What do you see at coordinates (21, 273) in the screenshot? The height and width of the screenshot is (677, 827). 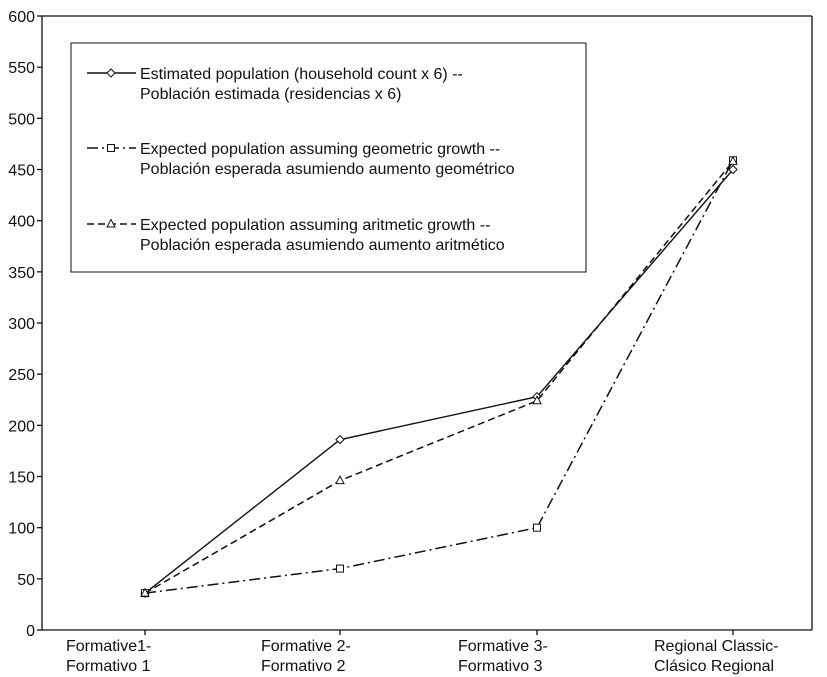 I see `y-tick-label: 350` at bounding box center [21, 273].